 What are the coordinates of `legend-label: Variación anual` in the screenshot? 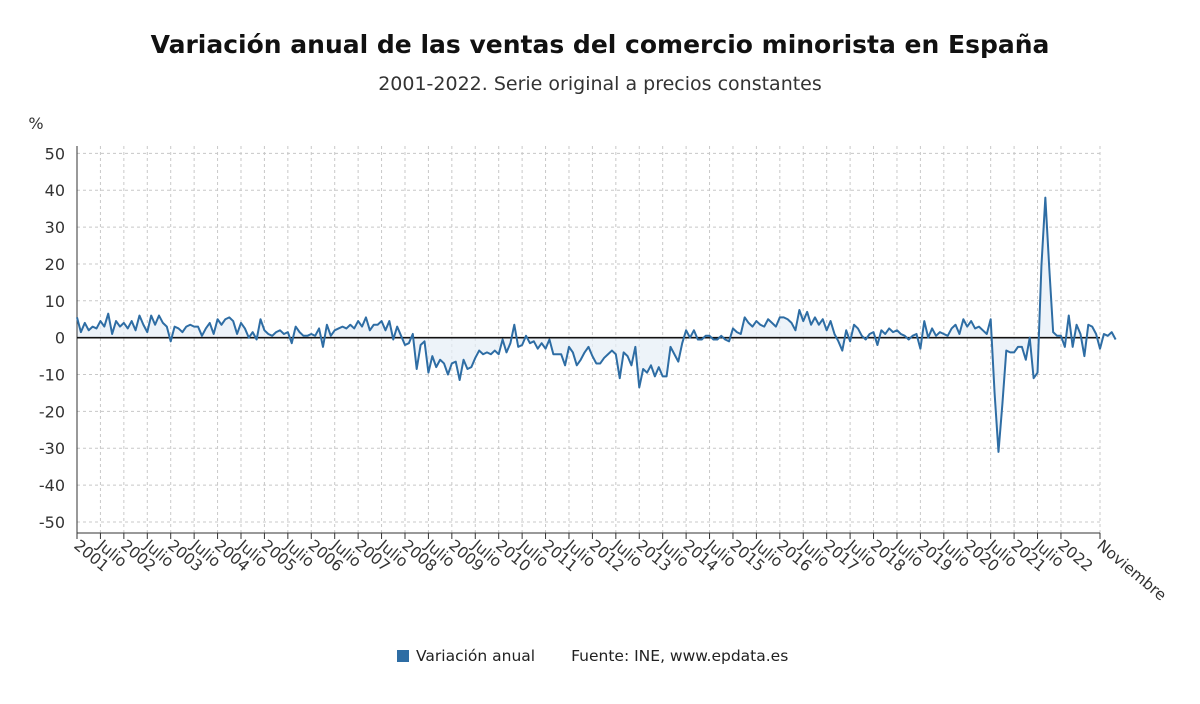 It's located at (476, 656).